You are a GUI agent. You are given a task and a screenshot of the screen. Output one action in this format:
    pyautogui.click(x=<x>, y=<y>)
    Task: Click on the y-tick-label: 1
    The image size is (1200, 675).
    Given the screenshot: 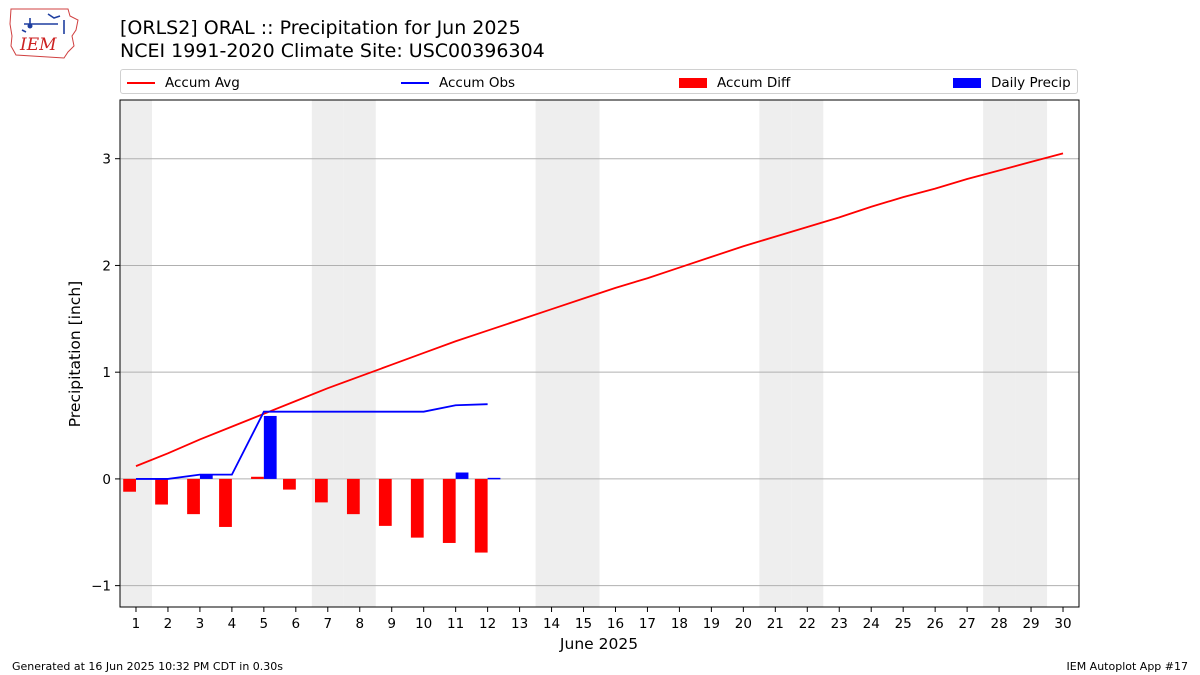 What is the action you would take?
    pyautogui.click(x=106, y=373)
    